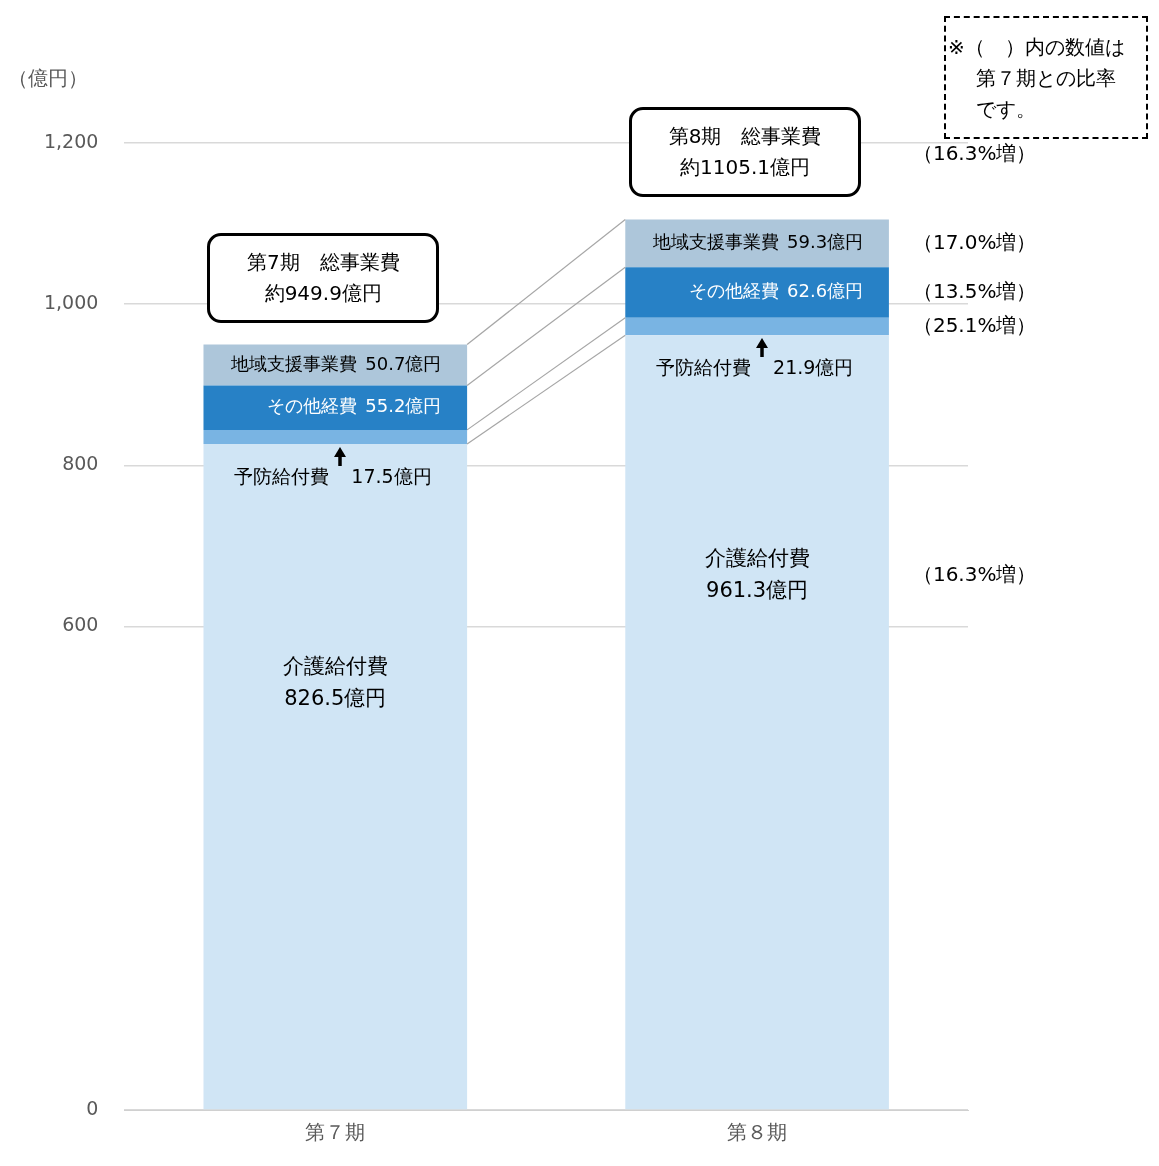  I want to click on series-label: 予防給付費, so click(282, 475).